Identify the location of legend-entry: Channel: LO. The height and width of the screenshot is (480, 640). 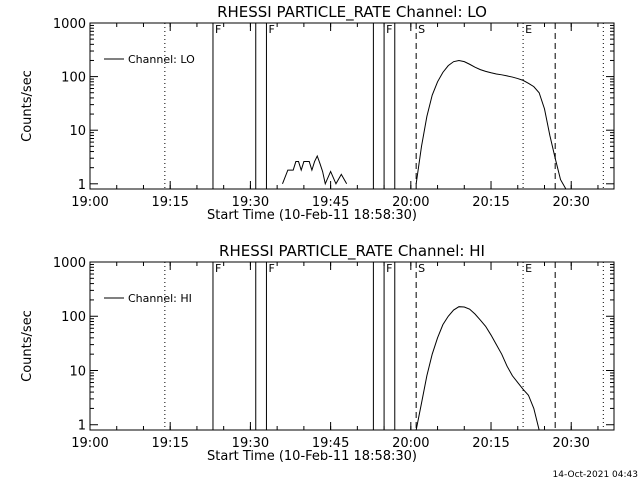
(161, 59).